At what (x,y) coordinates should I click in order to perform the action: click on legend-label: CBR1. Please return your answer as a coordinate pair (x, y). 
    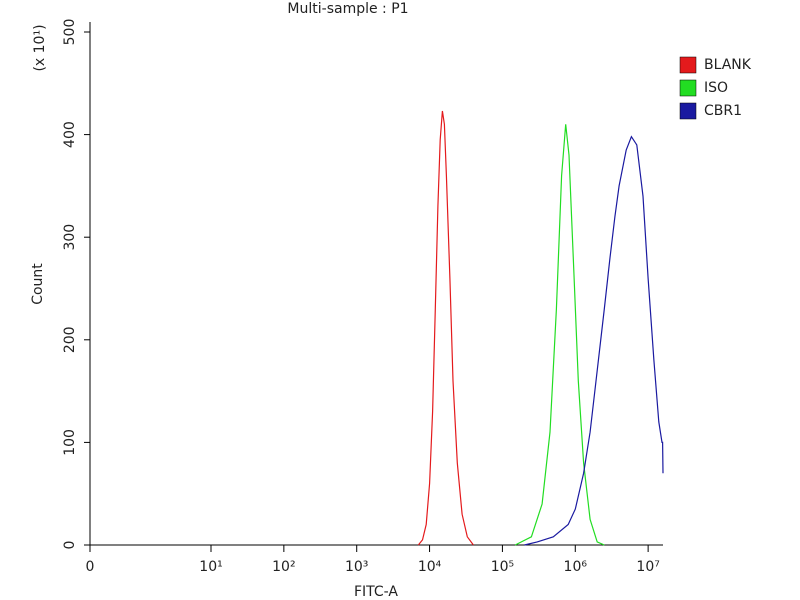
    Looking at the image, I should click on (723, 111).